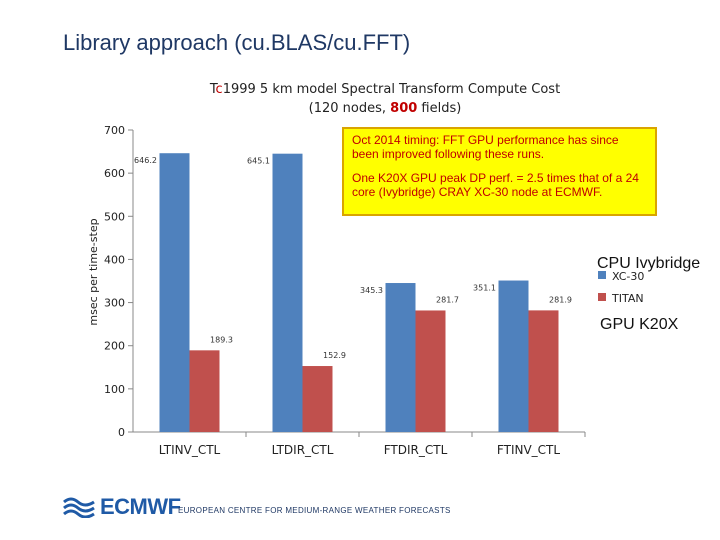 Image resolution: width=720 pixels, height=540 pixels. I want to click on chart-title-line2: (120 nodes, 800 fields), so click(385, 108).